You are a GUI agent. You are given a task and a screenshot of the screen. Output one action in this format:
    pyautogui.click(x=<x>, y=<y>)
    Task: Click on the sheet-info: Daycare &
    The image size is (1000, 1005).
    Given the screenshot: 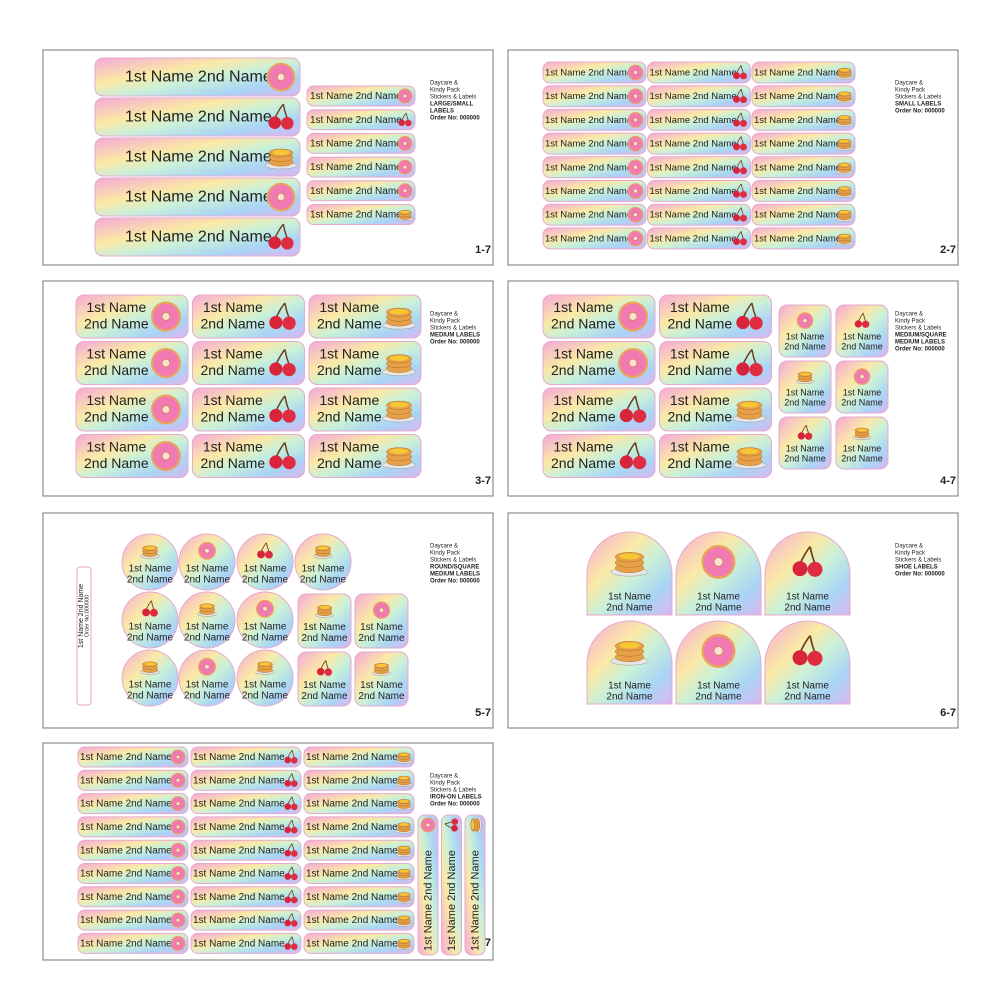 What is the action you would take?
    pyautogui.click(x=909, y=547)
    